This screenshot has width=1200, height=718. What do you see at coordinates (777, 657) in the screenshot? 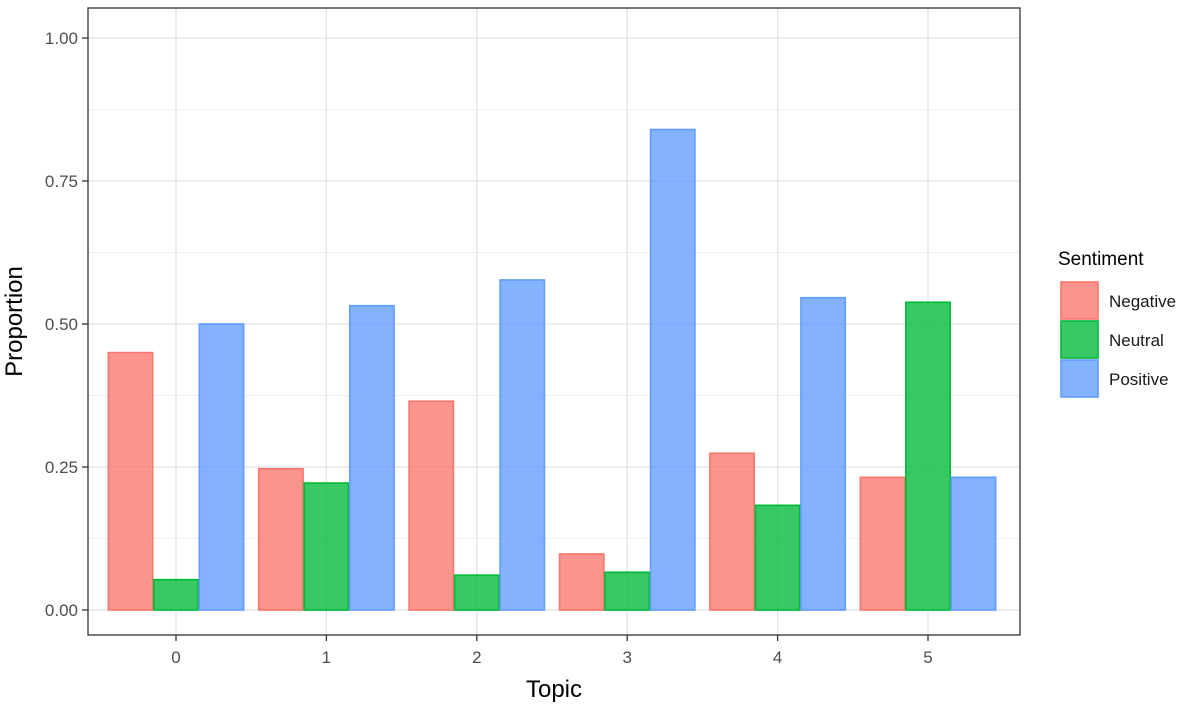
I see `x-tick-label: 4` at bounding box center [777, 657].